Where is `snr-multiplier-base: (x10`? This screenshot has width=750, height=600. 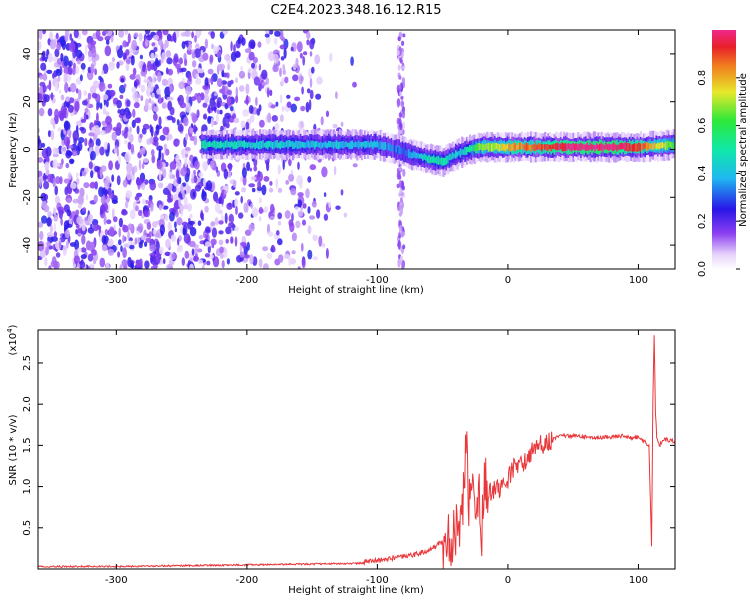
snr-multiplier-base: (x10 is located at coordinates (13, 344).